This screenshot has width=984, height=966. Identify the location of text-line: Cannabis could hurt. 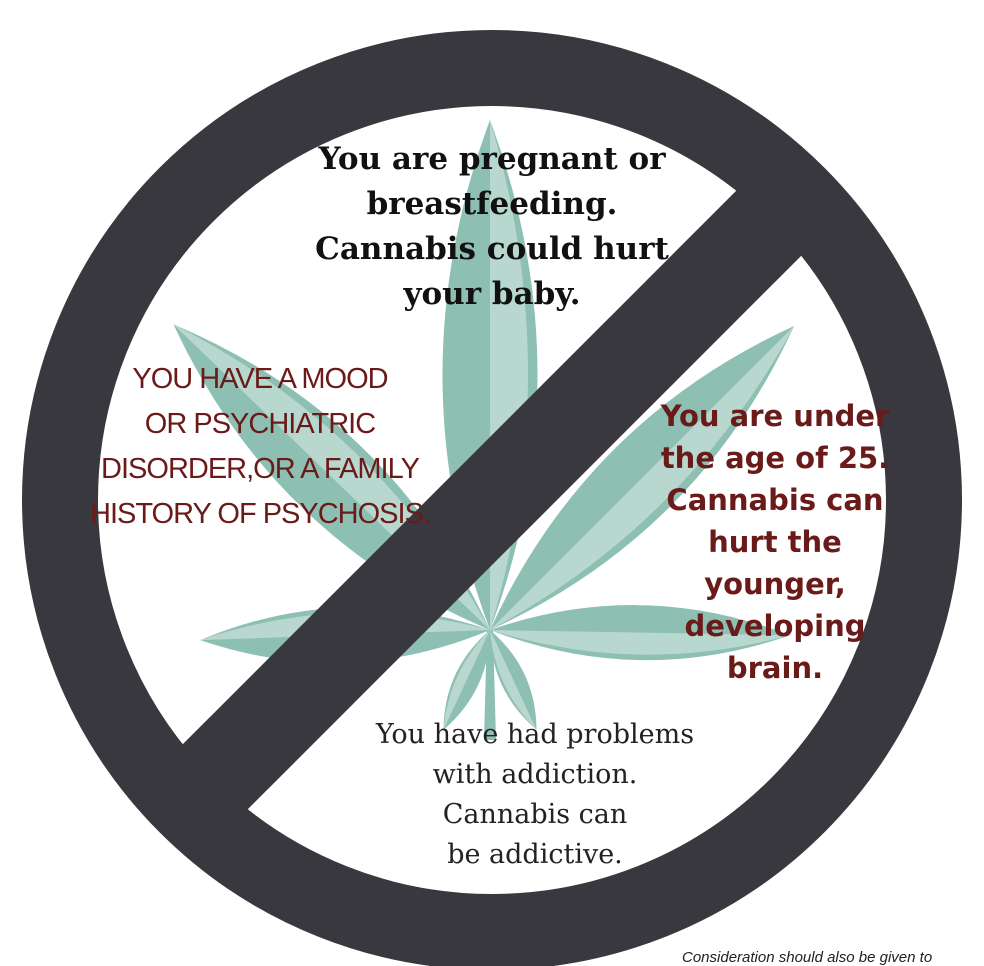
(492, 249).